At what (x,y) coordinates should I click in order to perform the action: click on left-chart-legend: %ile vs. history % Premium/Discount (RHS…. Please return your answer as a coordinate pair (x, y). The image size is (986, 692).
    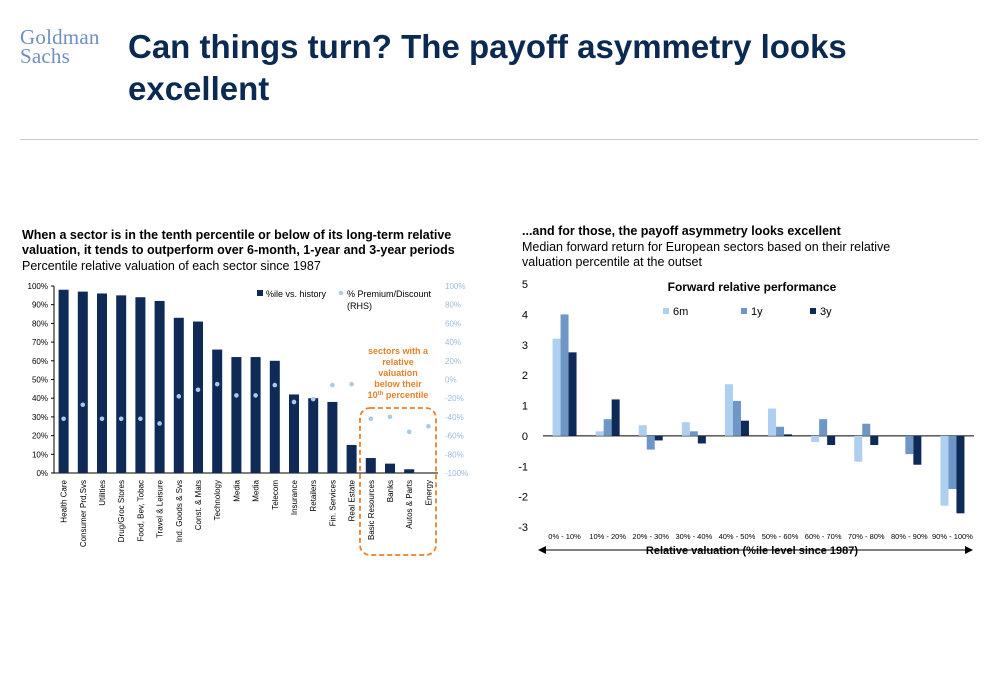
    Looking at the image, I should click on (344, 300).